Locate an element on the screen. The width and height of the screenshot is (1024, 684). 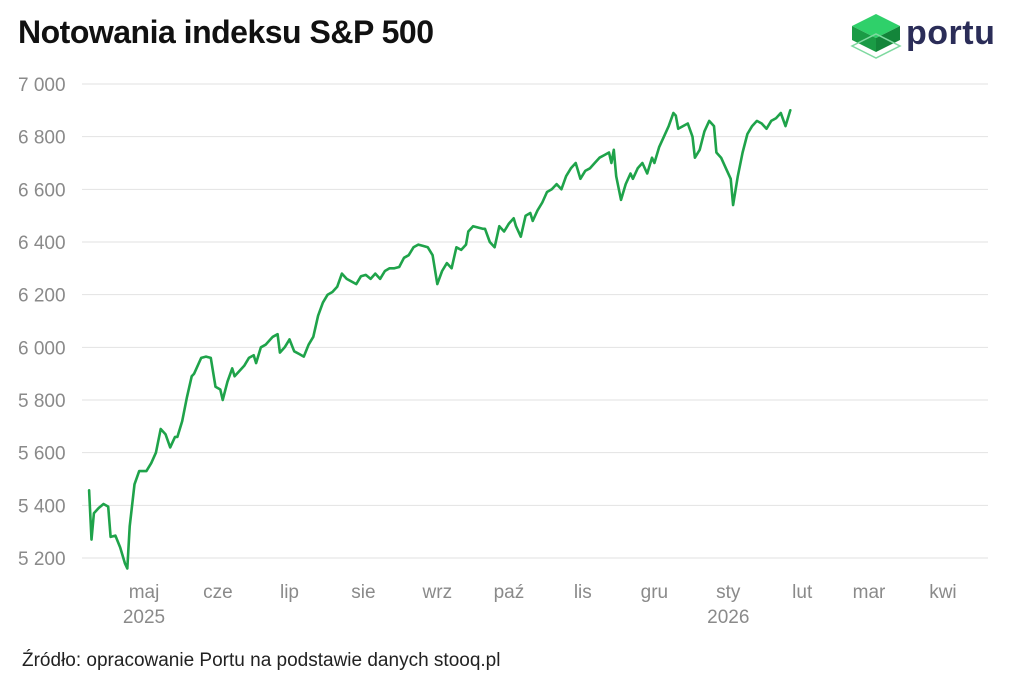
y-tick-label: 6 800 is located at coordinates (42, 138).